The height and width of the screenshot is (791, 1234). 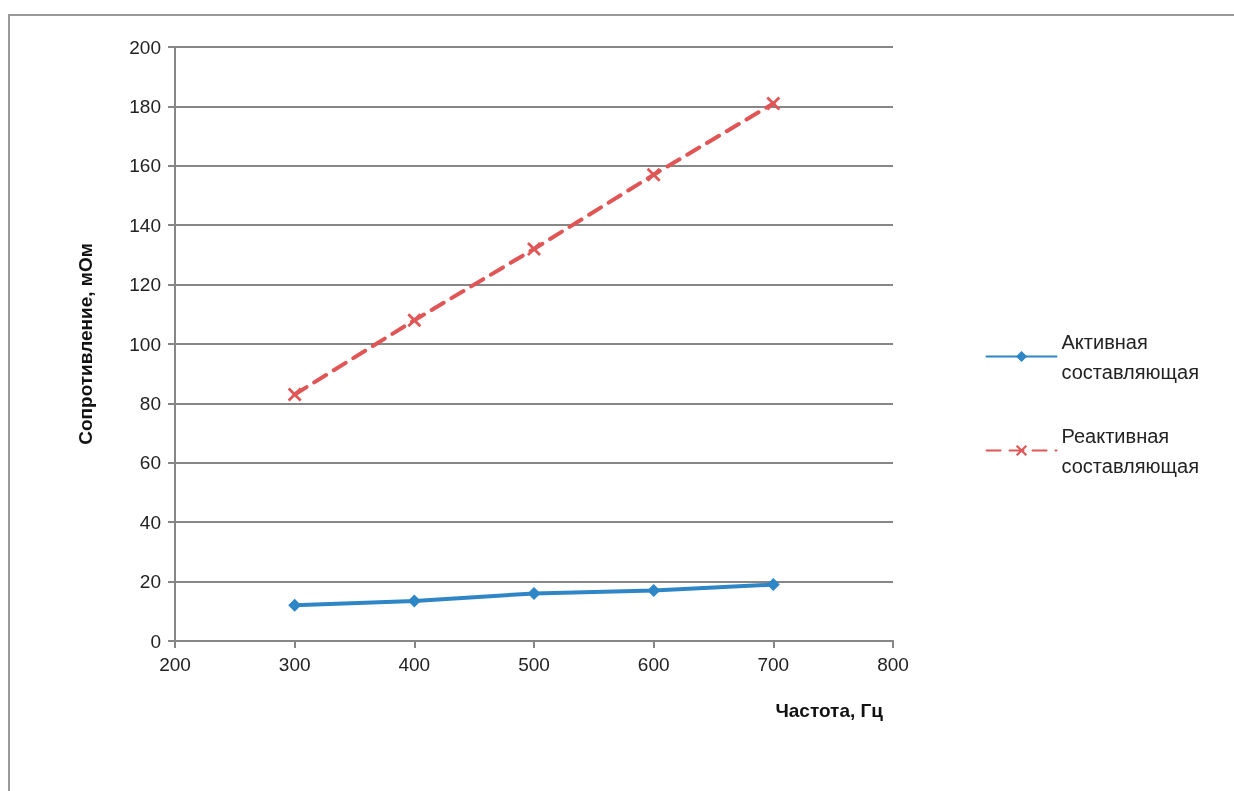 I want to click on x-tick-label: 500, so click(x=534, y=664).